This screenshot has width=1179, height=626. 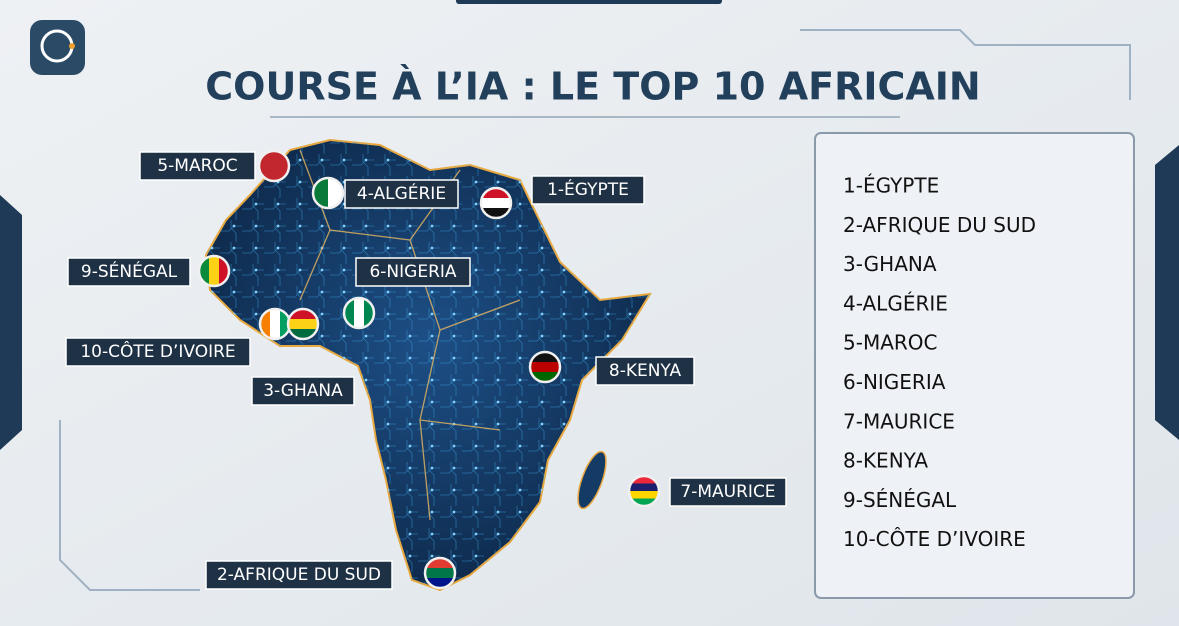 What do you see at coordinates (57, 47) in the screenshot?
I see `logo` at bounding box center [57, 47].